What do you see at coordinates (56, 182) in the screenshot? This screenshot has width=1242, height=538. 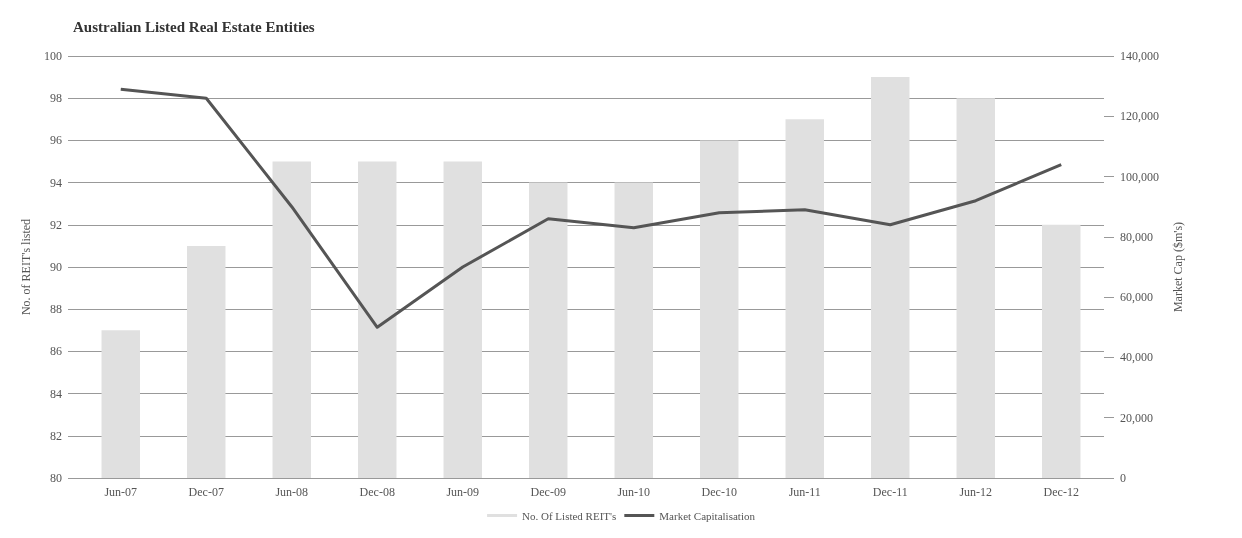 I see `y-tick-label: 94` at bounding box center [56, 182].